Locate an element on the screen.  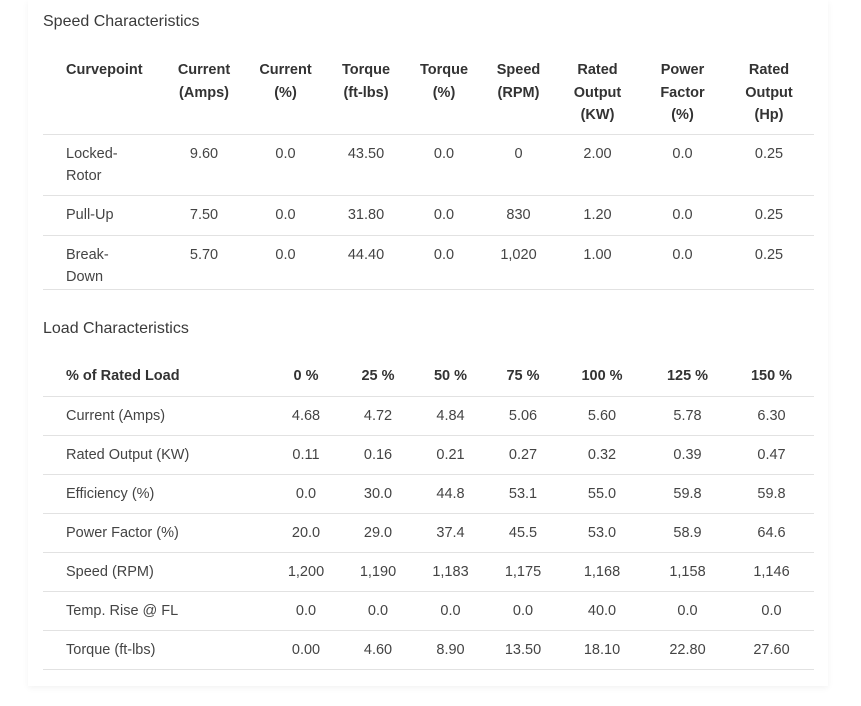
col-header-load-100: 100 % is located at coordinates (602, 377).